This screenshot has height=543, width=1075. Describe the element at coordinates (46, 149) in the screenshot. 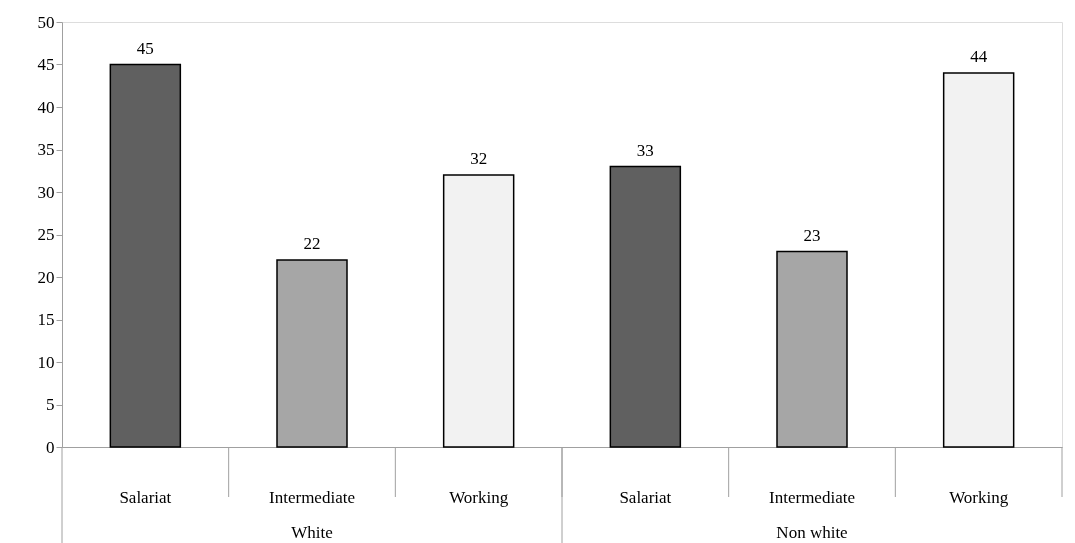

I see `y-tick-label: 35` at that location.